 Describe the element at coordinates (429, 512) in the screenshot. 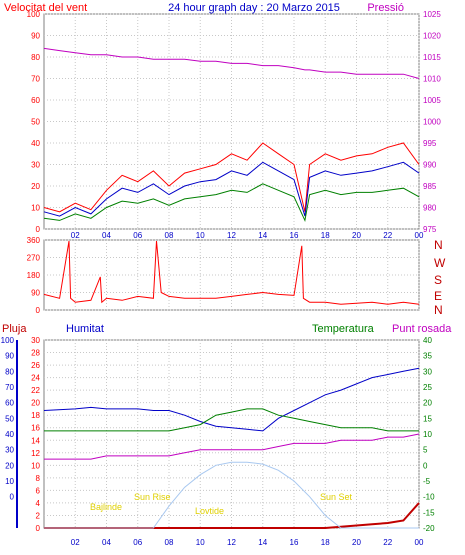

I see `y-tick-temp--15: -15` at that location.